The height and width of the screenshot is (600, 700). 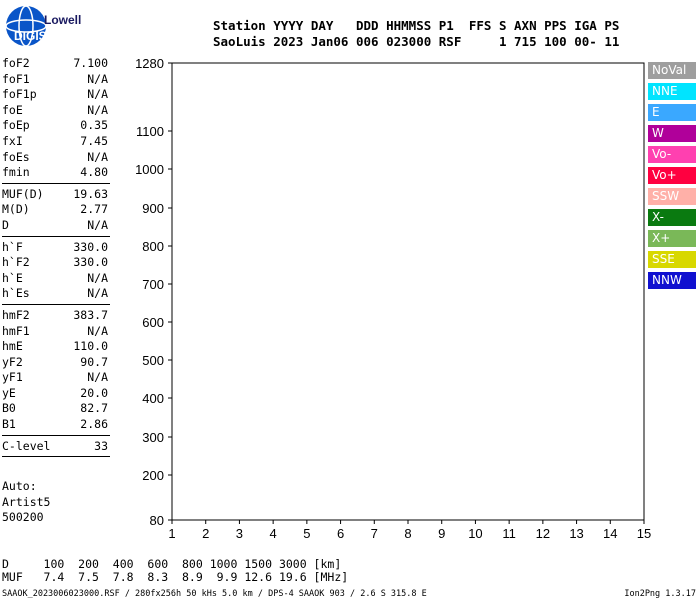 What do you see at coordinates (153, 360) in the screenshot?
I see `y-tick-label: 500` at bounding box center [153, 360].